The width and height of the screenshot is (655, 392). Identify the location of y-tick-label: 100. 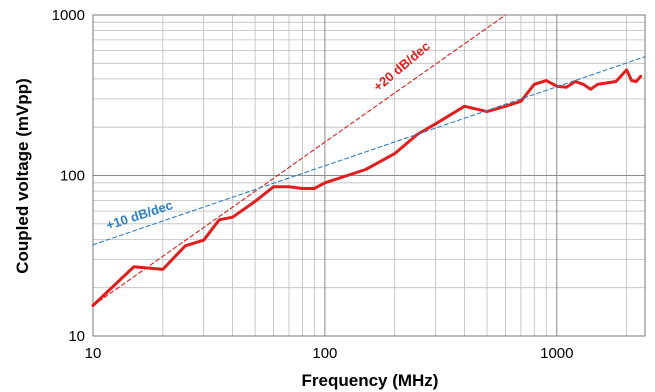
(72, 176).